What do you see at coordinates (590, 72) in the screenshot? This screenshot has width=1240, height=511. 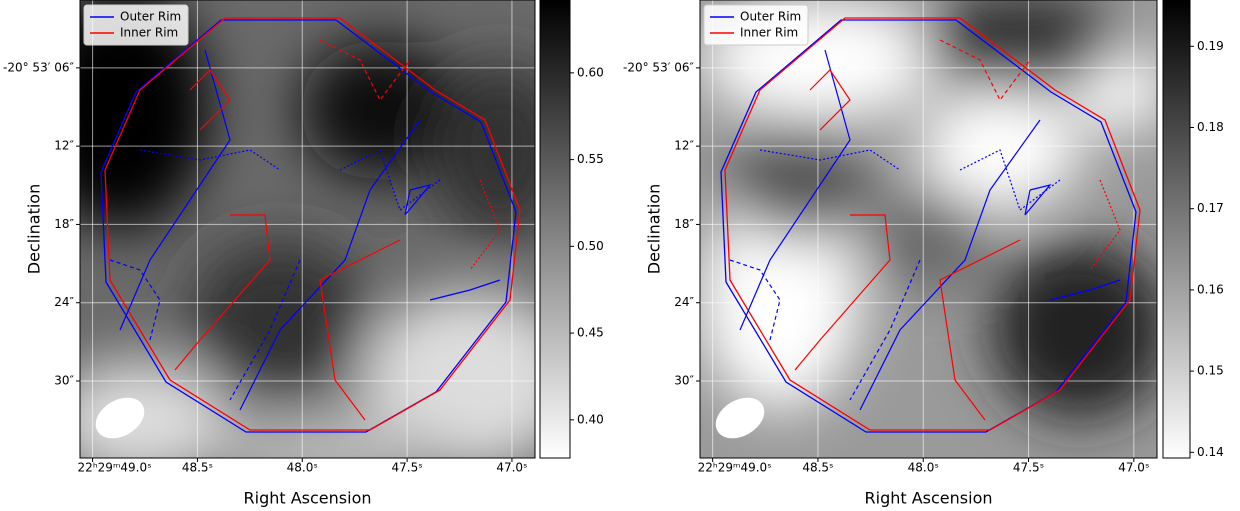 I see `colorbar-tick-label: 0.60` at bounding box center [590, 72].